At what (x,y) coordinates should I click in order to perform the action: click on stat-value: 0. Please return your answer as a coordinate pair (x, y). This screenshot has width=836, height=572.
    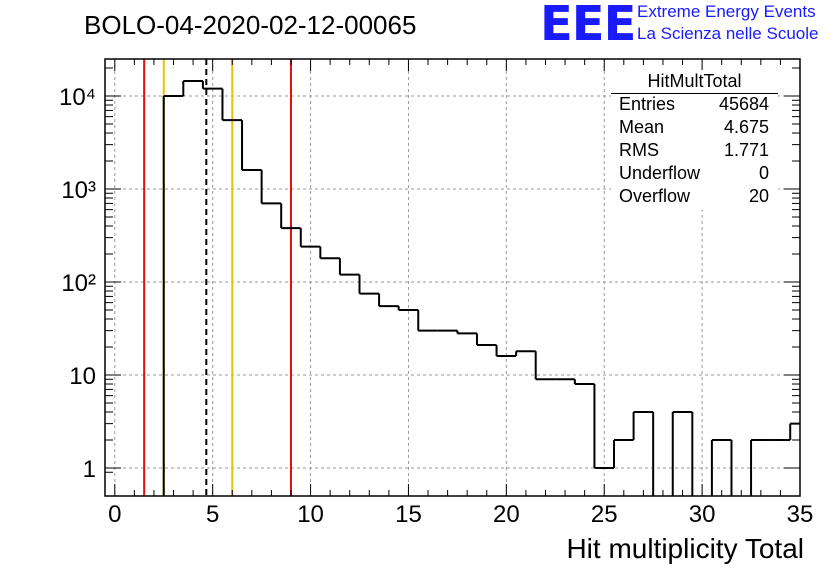
    Looking at the image, I should click on (763, 173).